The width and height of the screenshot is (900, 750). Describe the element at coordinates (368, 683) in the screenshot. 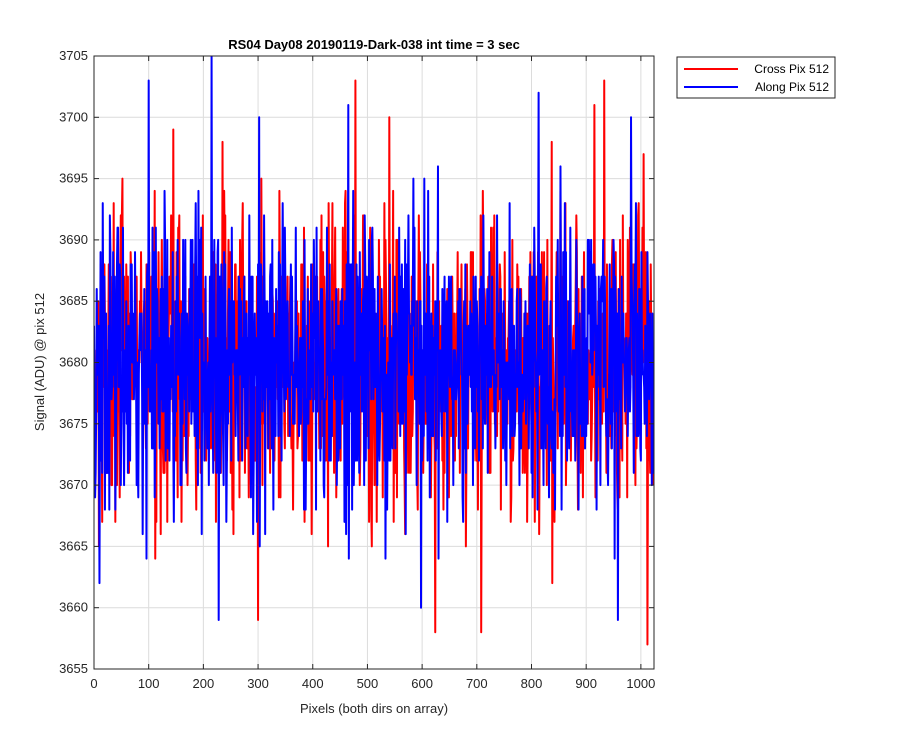

I see `x-tick-label: 500` at that location.